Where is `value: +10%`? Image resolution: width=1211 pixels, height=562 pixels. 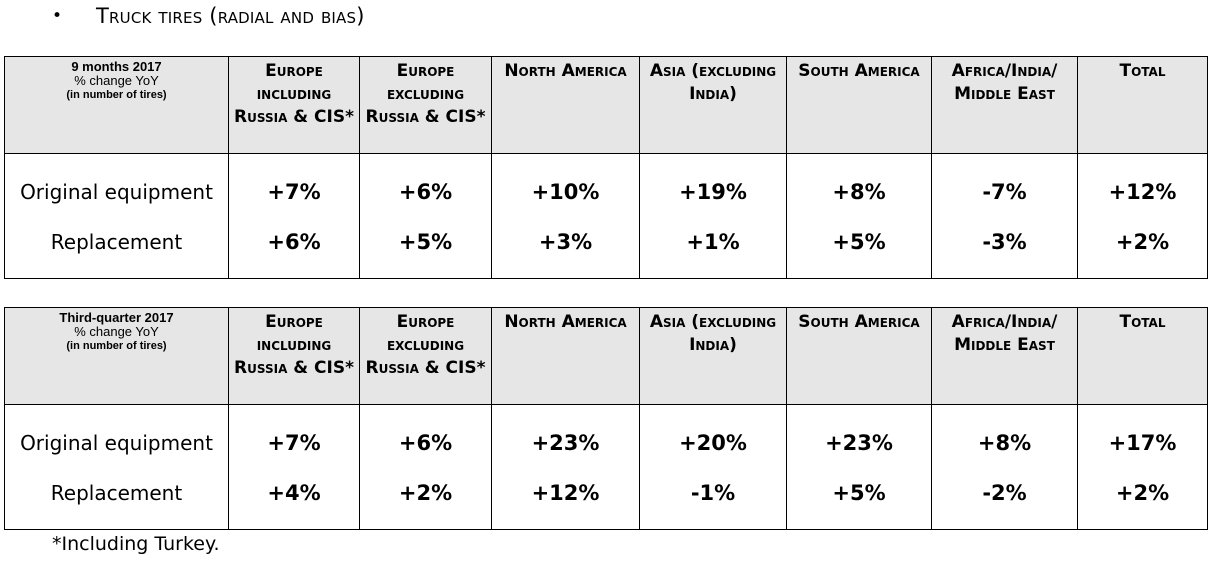
value: +10% is located at coordinates (565, 192).